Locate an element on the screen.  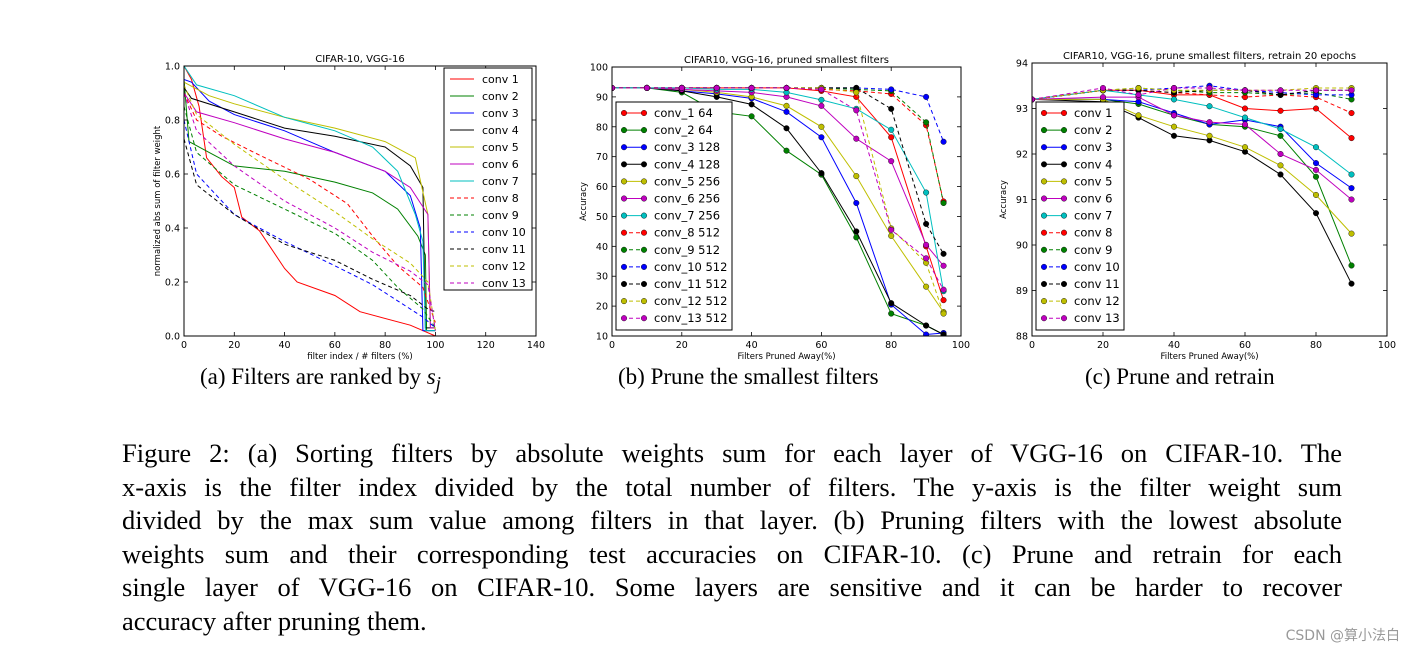
legend-item: conv 6 is located at coordinates (484, 164).